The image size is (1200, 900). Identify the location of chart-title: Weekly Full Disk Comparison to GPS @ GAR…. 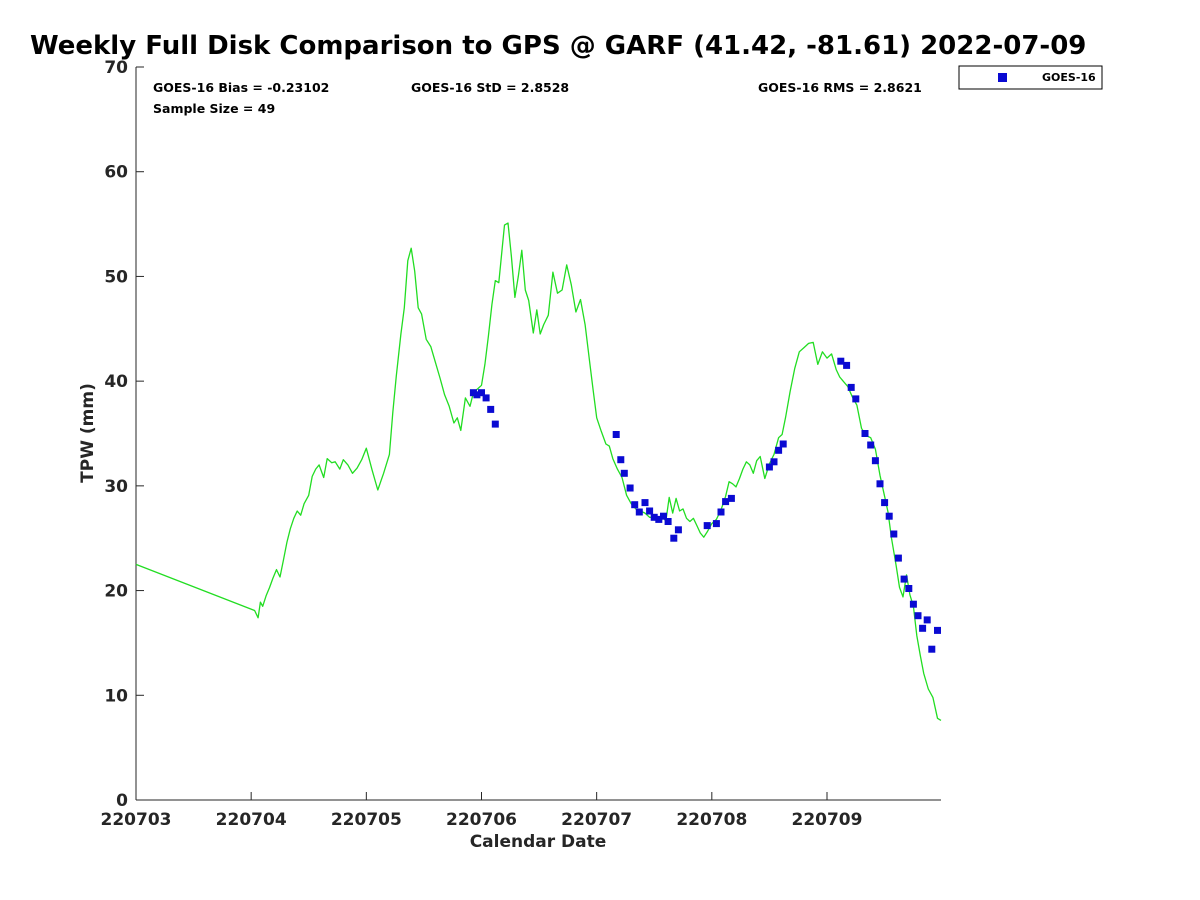
(558, 46).